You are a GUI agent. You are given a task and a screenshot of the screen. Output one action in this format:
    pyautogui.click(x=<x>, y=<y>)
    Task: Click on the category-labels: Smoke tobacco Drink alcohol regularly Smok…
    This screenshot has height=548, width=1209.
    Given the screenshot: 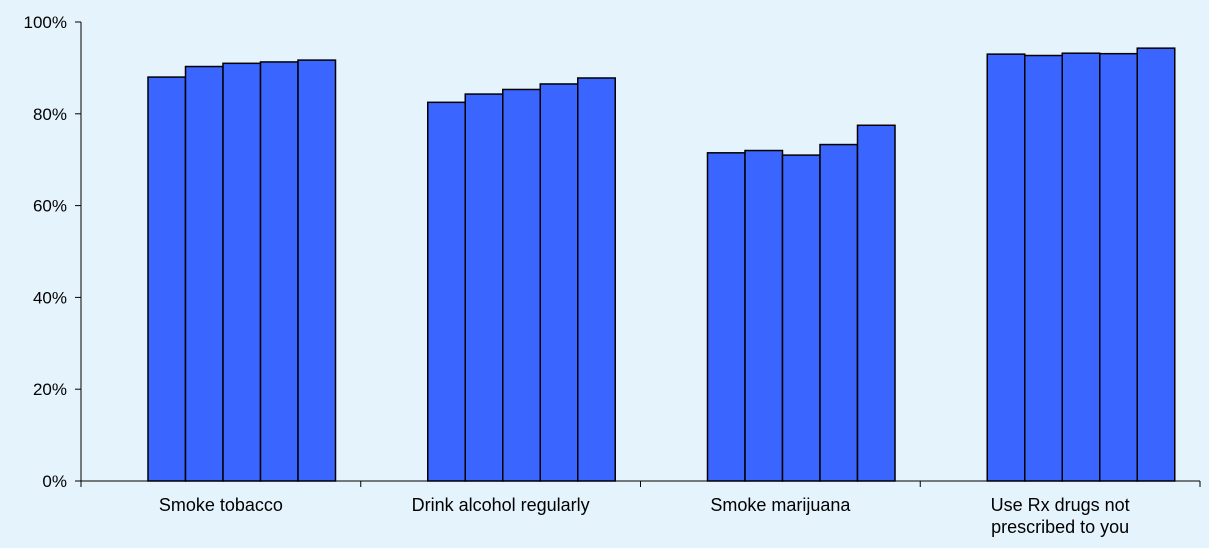 What is the action you would take?
    pyautogui.click(x=644, y=516)
    